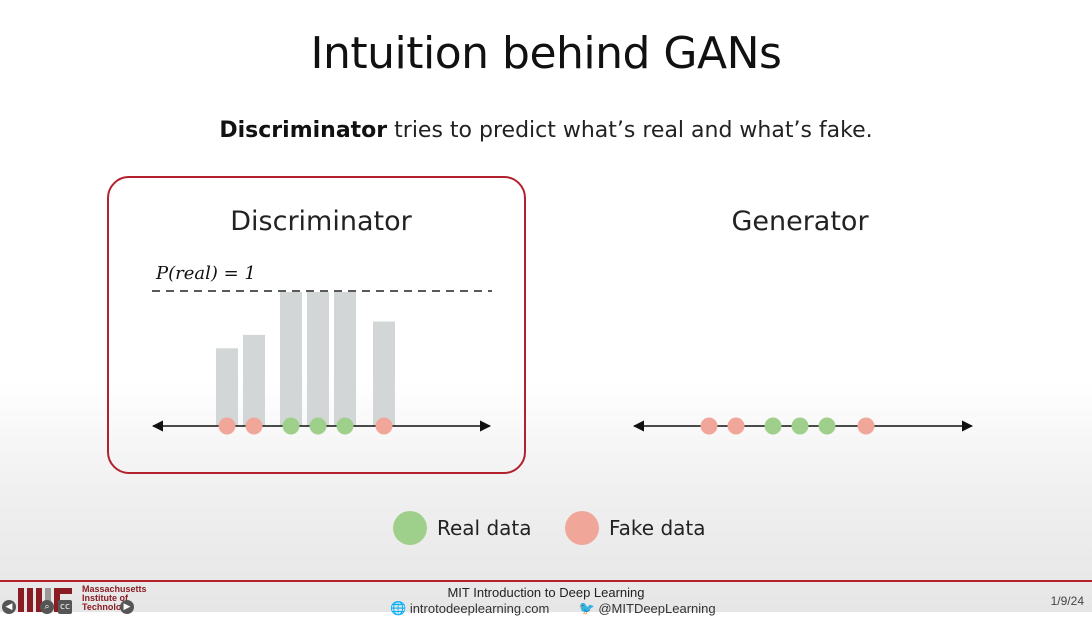  I want to click on course-title: MIT Introduction to Deep Learning, so click(546, 592).